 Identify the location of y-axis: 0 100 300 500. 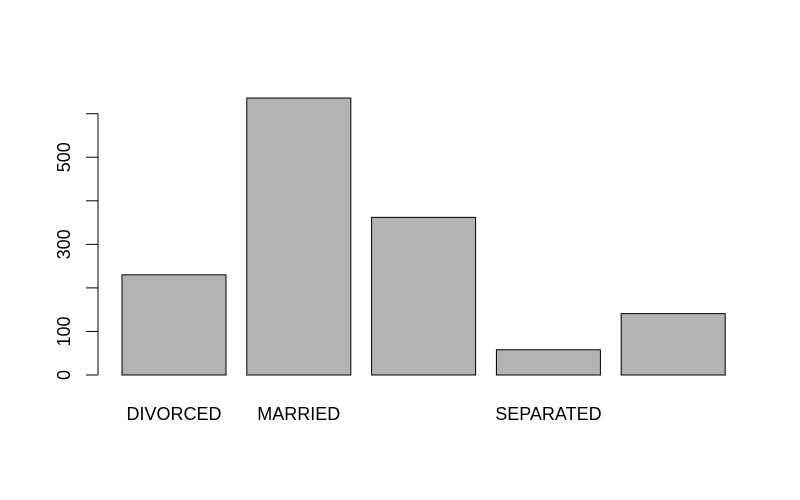
(76, 246).